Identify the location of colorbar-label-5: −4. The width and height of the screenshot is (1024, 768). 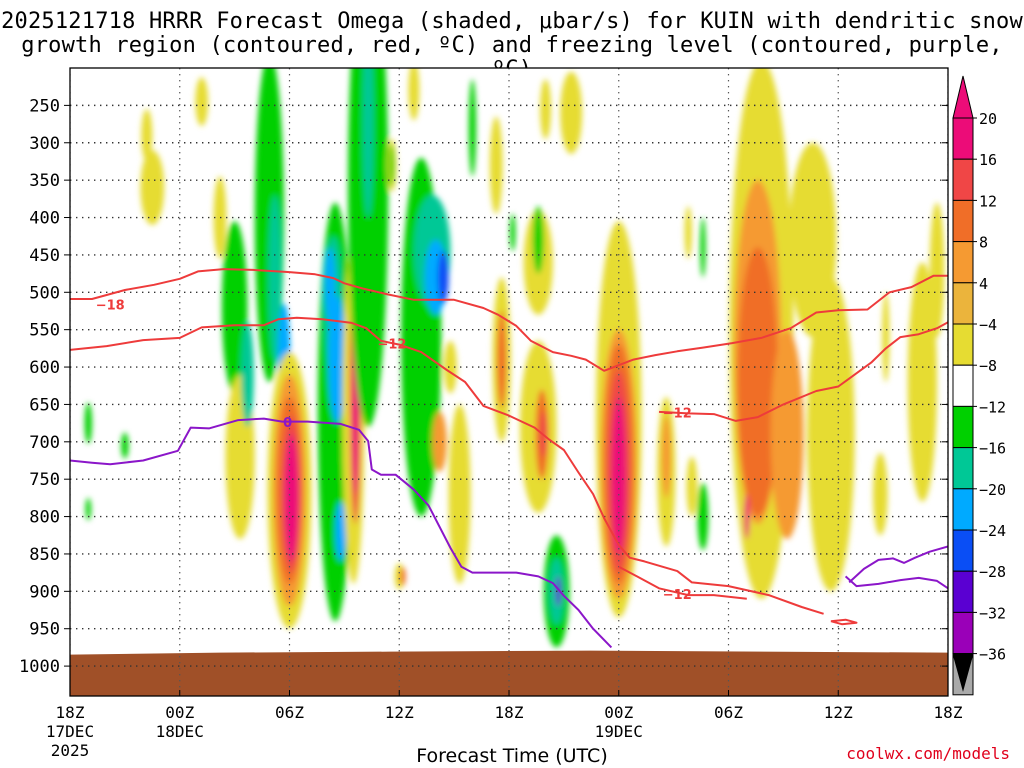
(988, 325).